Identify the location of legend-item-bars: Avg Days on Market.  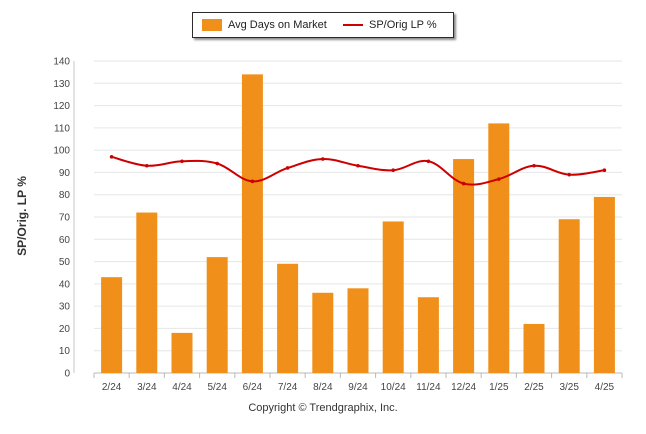
(264, 25).